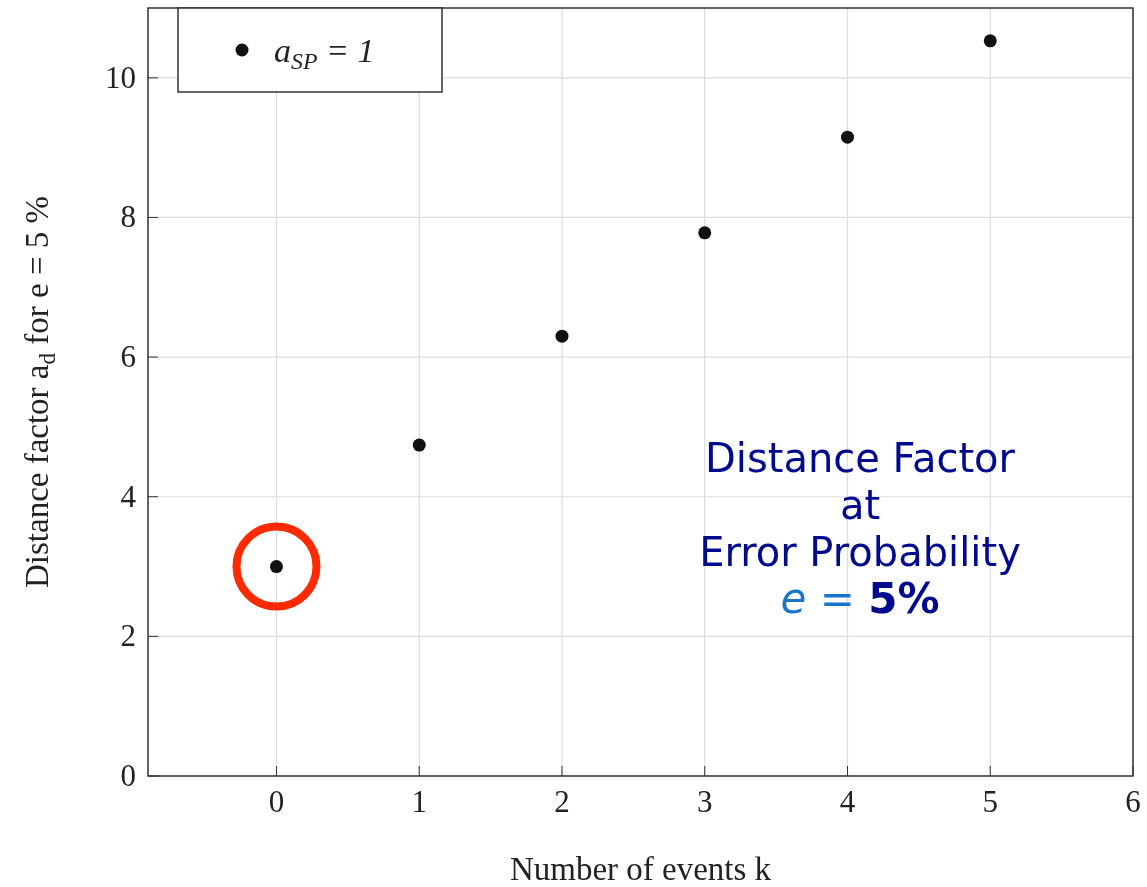 This screenshot has width=1147, height=887. Describe the element at coordinates (419, 801) in the screenshot. I see `x-tick-label: 1` at that location.